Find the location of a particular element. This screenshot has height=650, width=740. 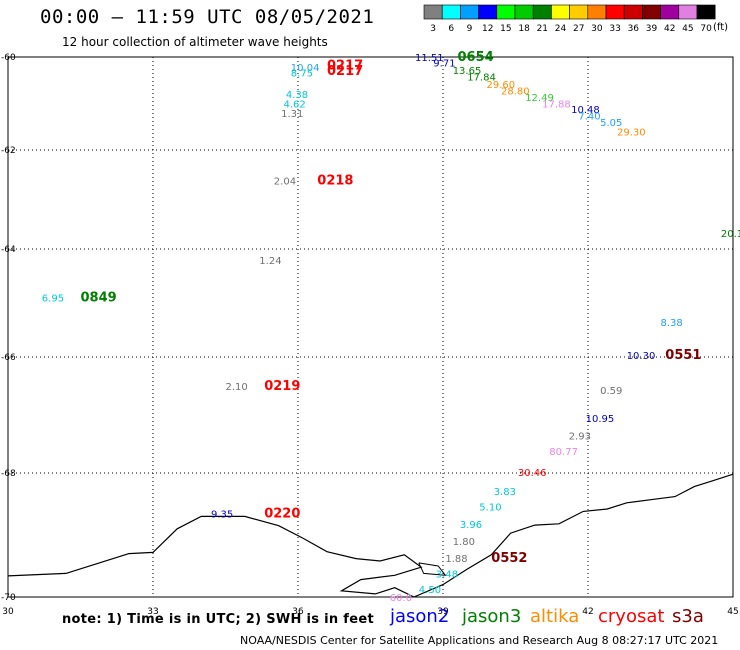

wave-height-value: 17.88 is located at coordinates (556, 105).